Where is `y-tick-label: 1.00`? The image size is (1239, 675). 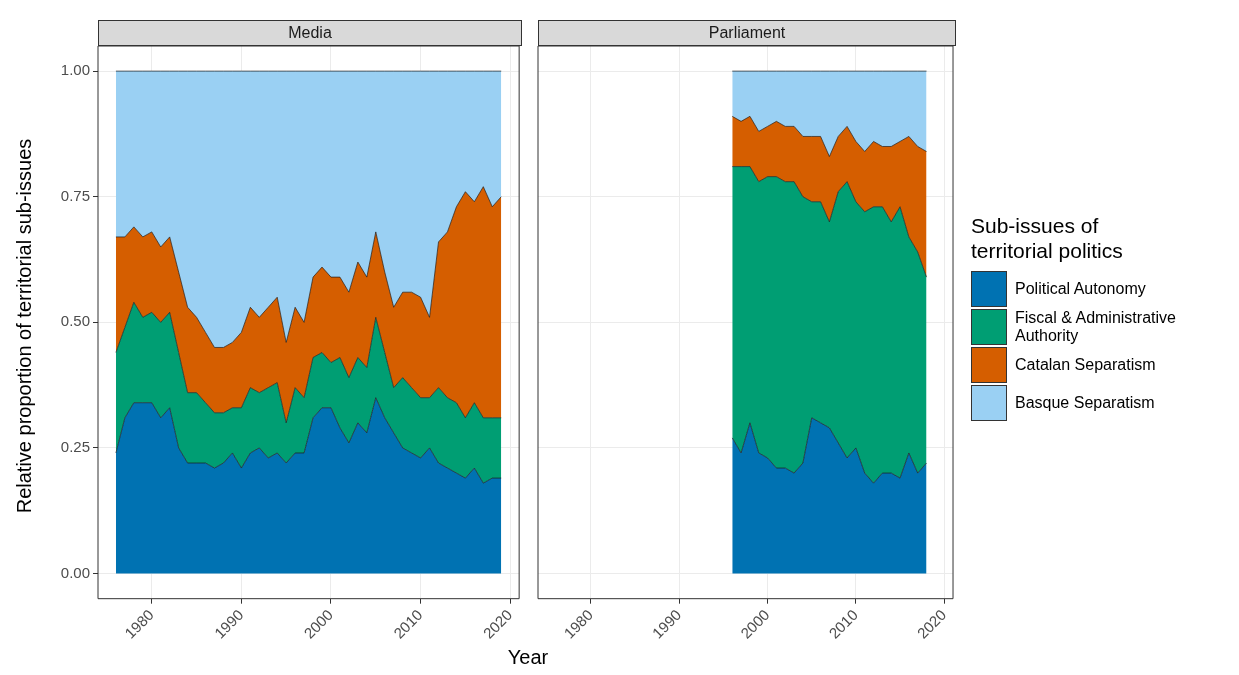 y-tick-label: 1.00 is located at coordinates (75, 70).